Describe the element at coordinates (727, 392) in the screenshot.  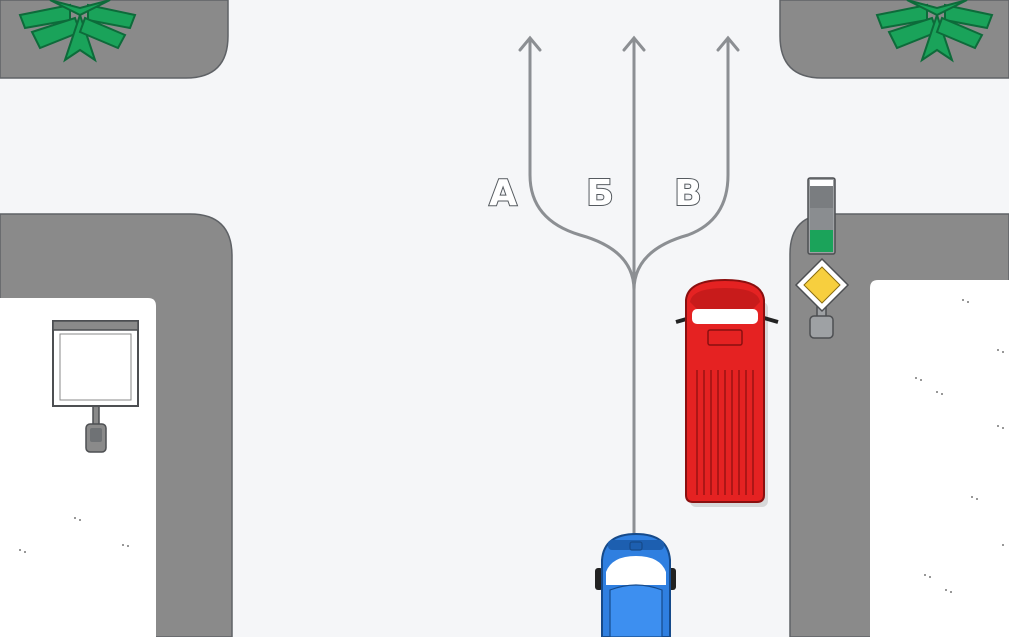
I see `red-van` at that location.